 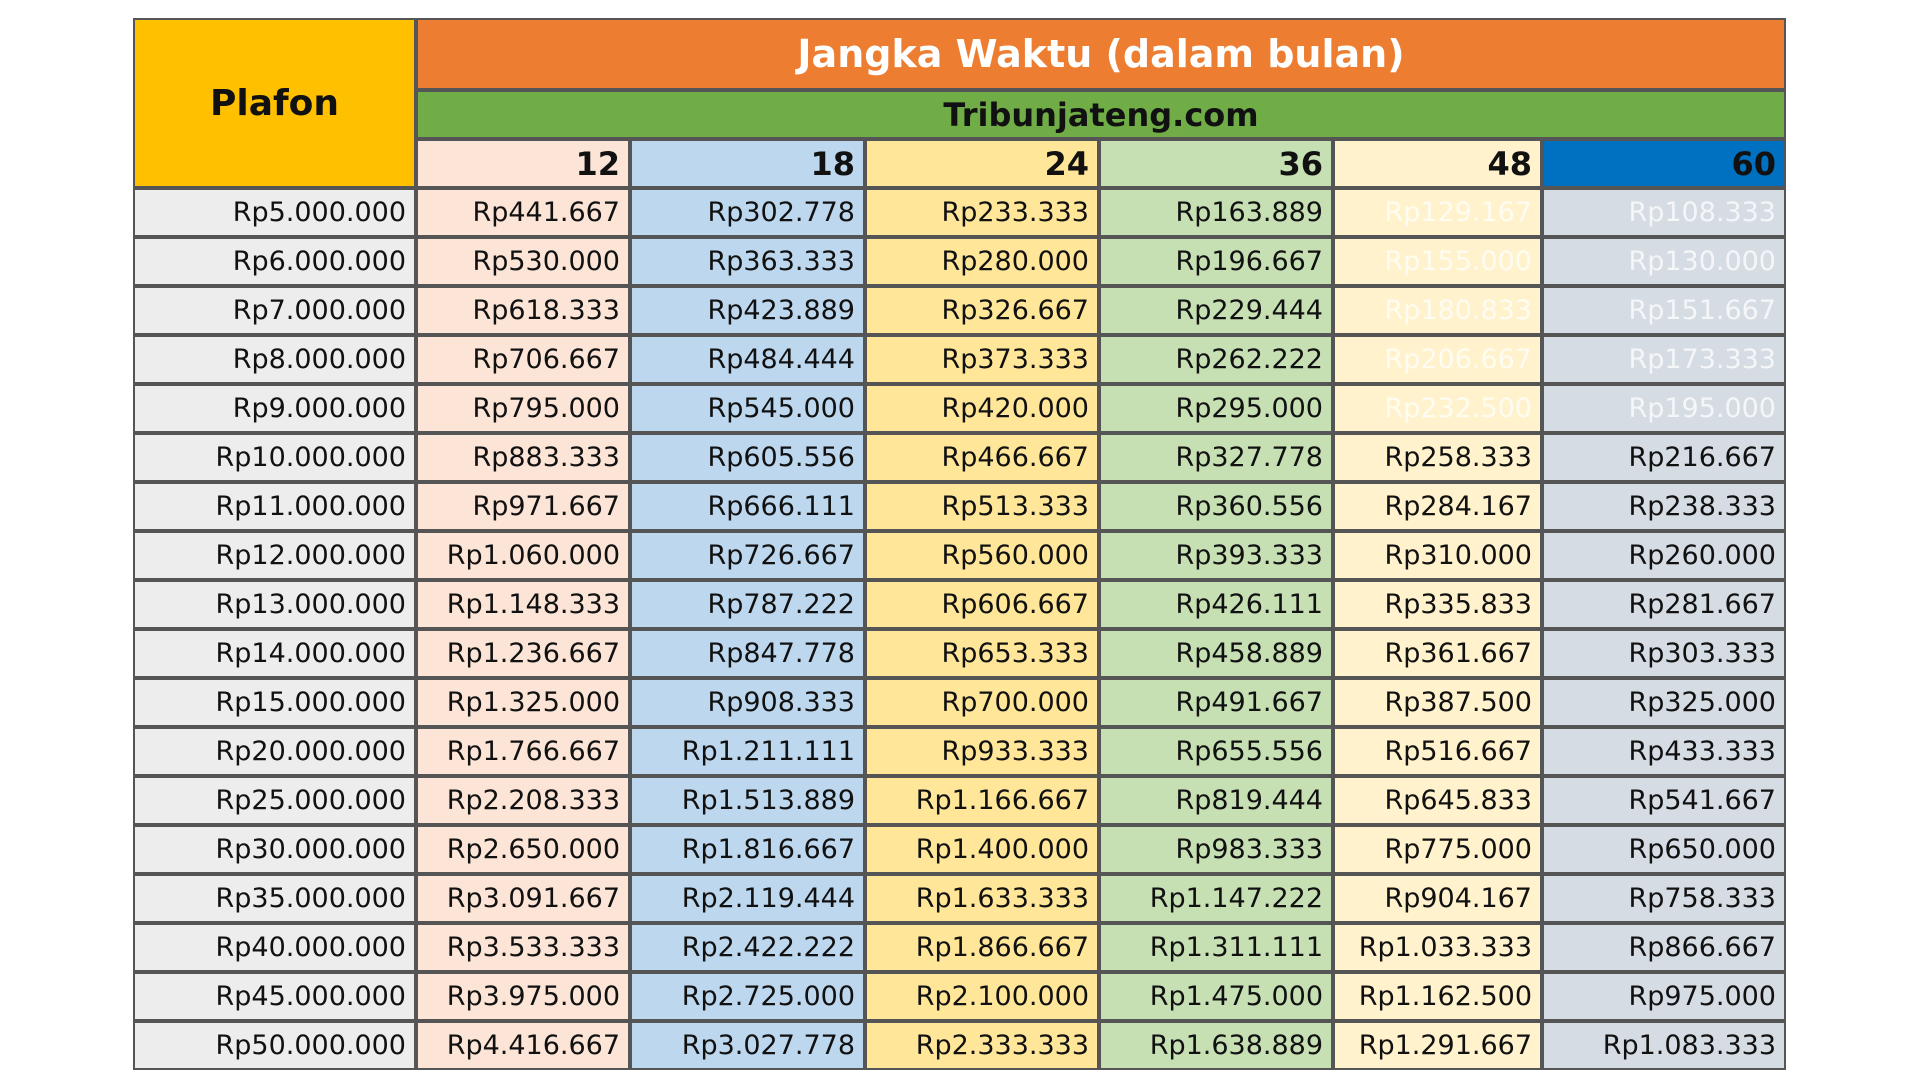 I want to click on installment-cell: Rp360.556, so click(x=1216, y=506).